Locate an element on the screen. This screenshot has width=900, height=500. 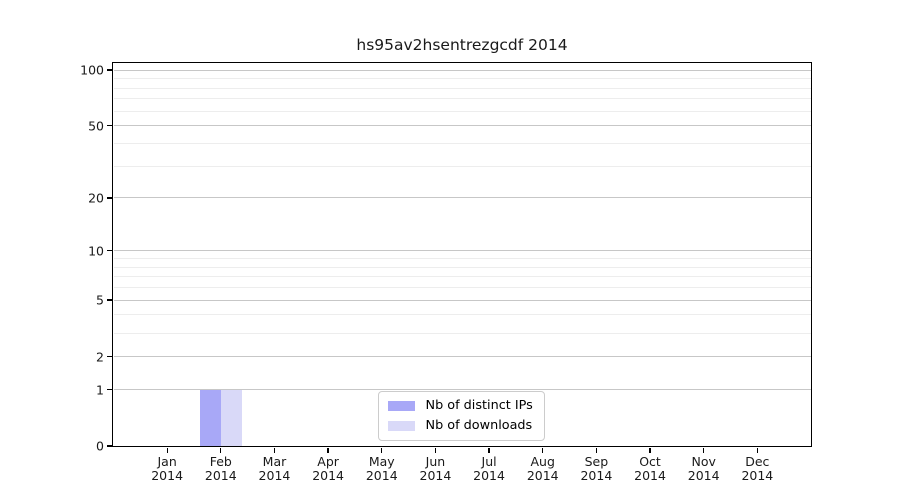
legend-label-downloads: Nb of downloads is located at coordinates (479, 425).